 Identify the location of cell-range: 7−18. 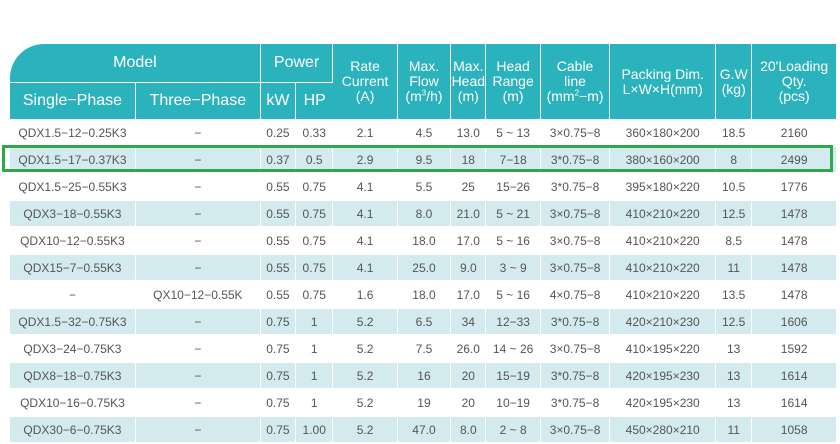
(513, 160).